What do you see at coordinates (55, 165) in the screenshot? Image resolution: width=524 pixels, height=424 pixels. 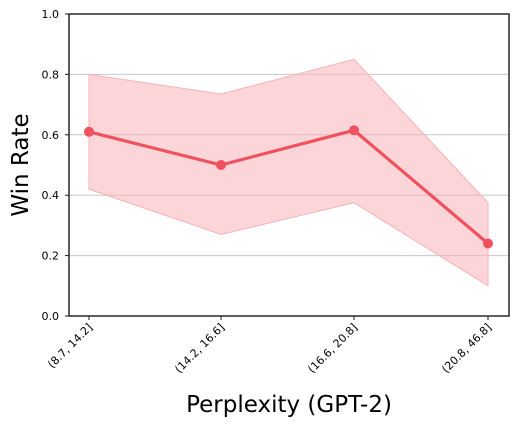 I see `y-axis-ticks: 0.0 0.2 0.4 0.6 0.8 1.0` at bounding box center [55, 165].